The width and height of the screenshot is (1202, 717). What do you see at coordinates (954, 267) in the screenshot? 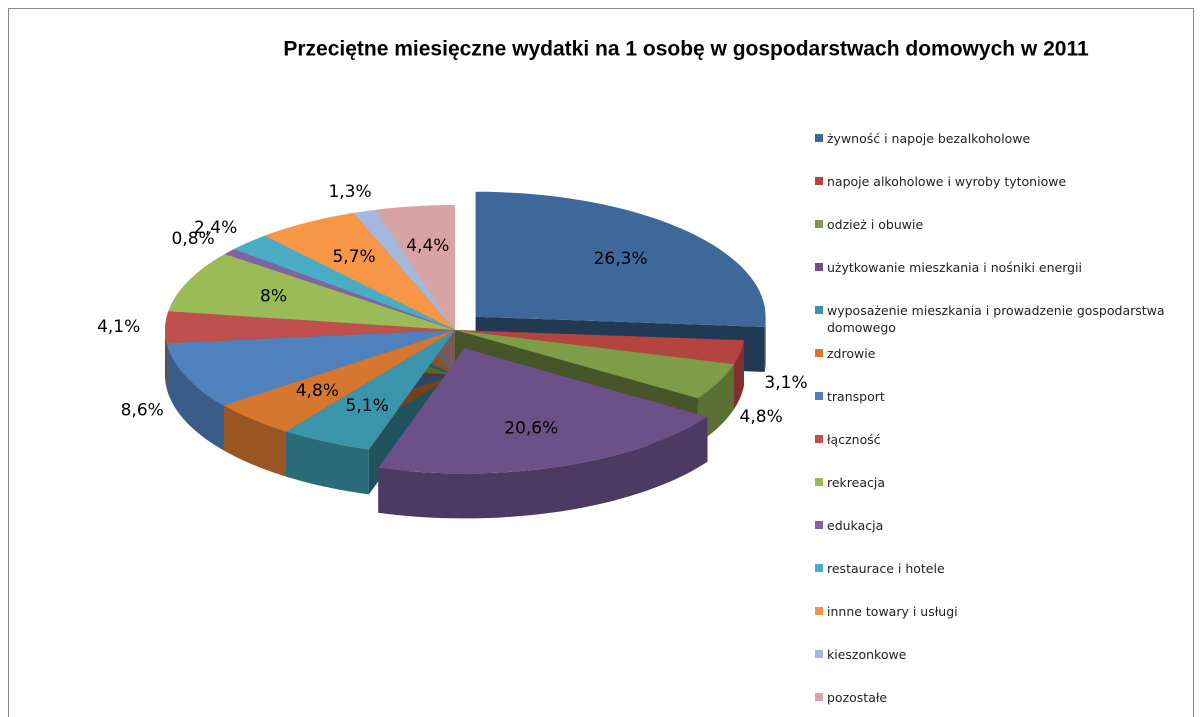
I see `legend-label: użytkowanie mieszkania i nośniki energii` at bounding box center [954, 267].